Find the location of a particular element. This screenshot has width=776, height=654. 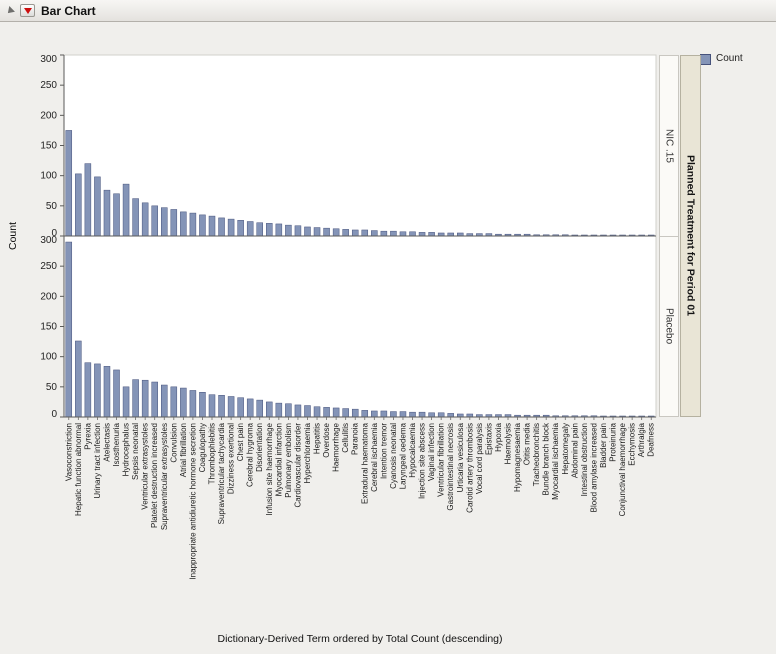

x-category-label: Hypomagnesaemia is located at coordinates (517, 456).